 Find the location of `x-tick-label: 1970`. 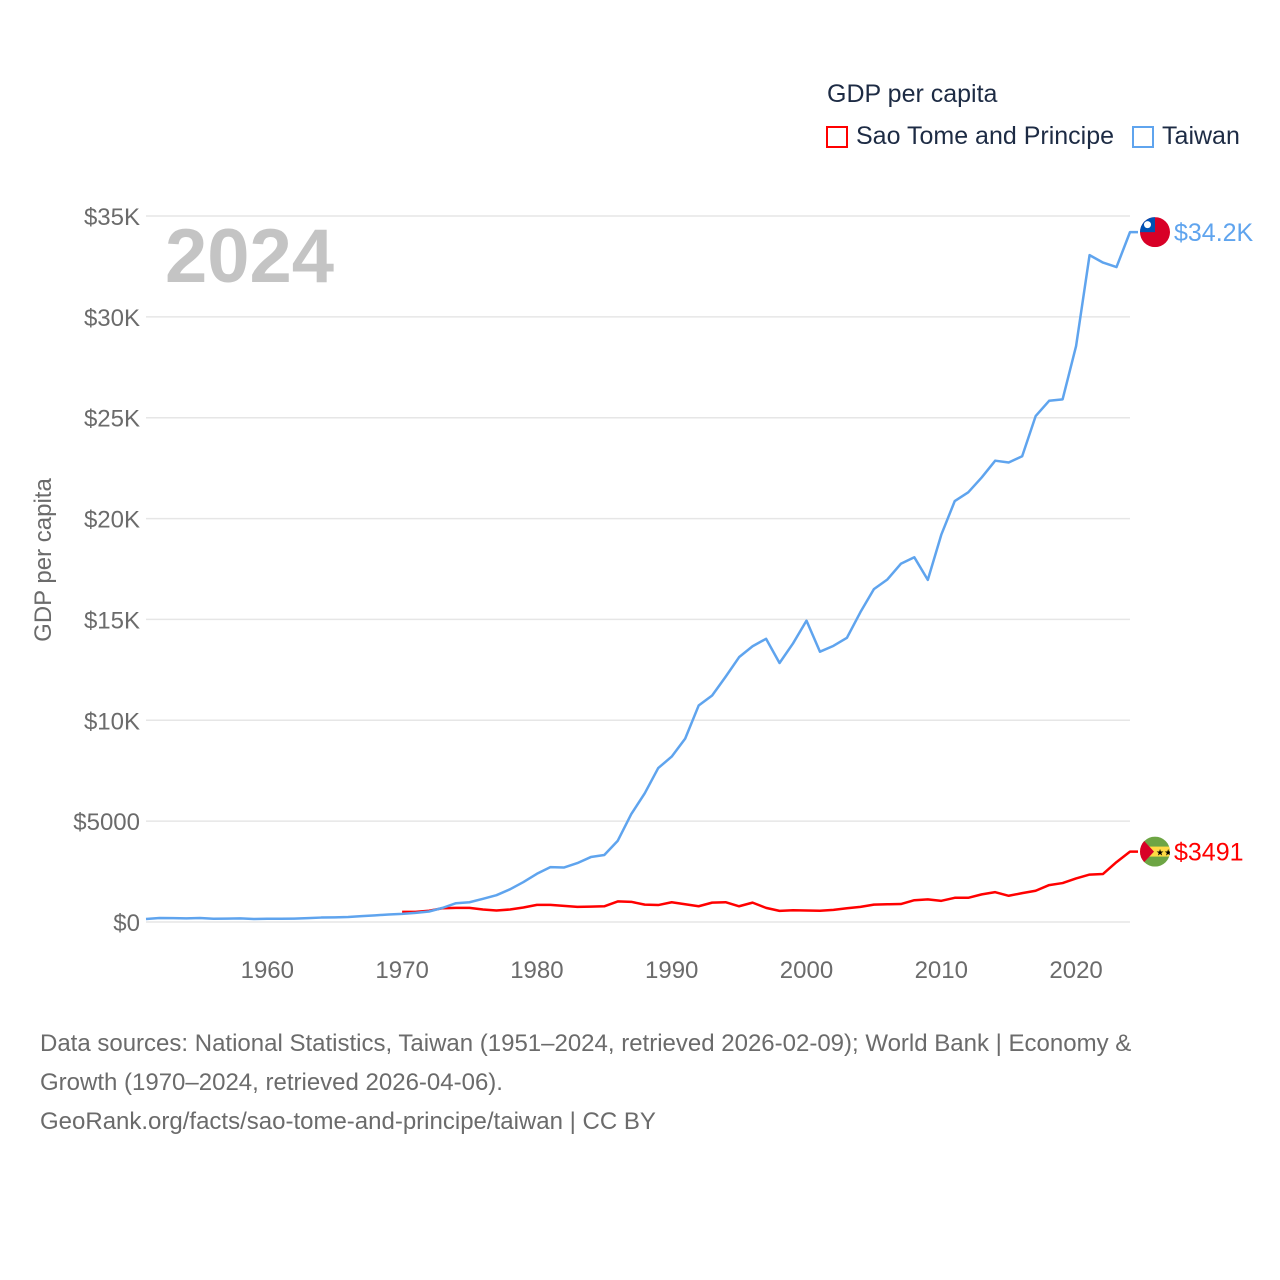

x-tick-label: 1970 is located at coordinates (401, 970).